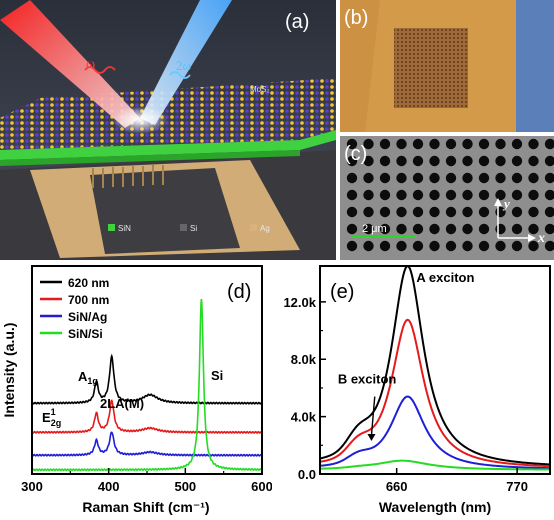 The image size is (554, 520). What do you see at coordinates (304, 359) in the screenshot?
I see `pl-y-tick-label: 8.0k` at bounding box center [304, 359].